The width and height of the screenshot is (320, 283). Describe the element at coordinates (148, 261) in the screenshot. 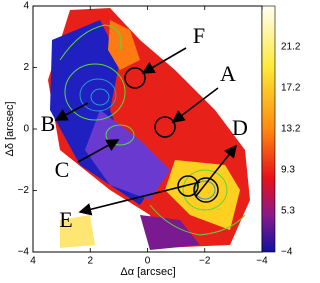

I see `x-tick-label: 0` at that location.